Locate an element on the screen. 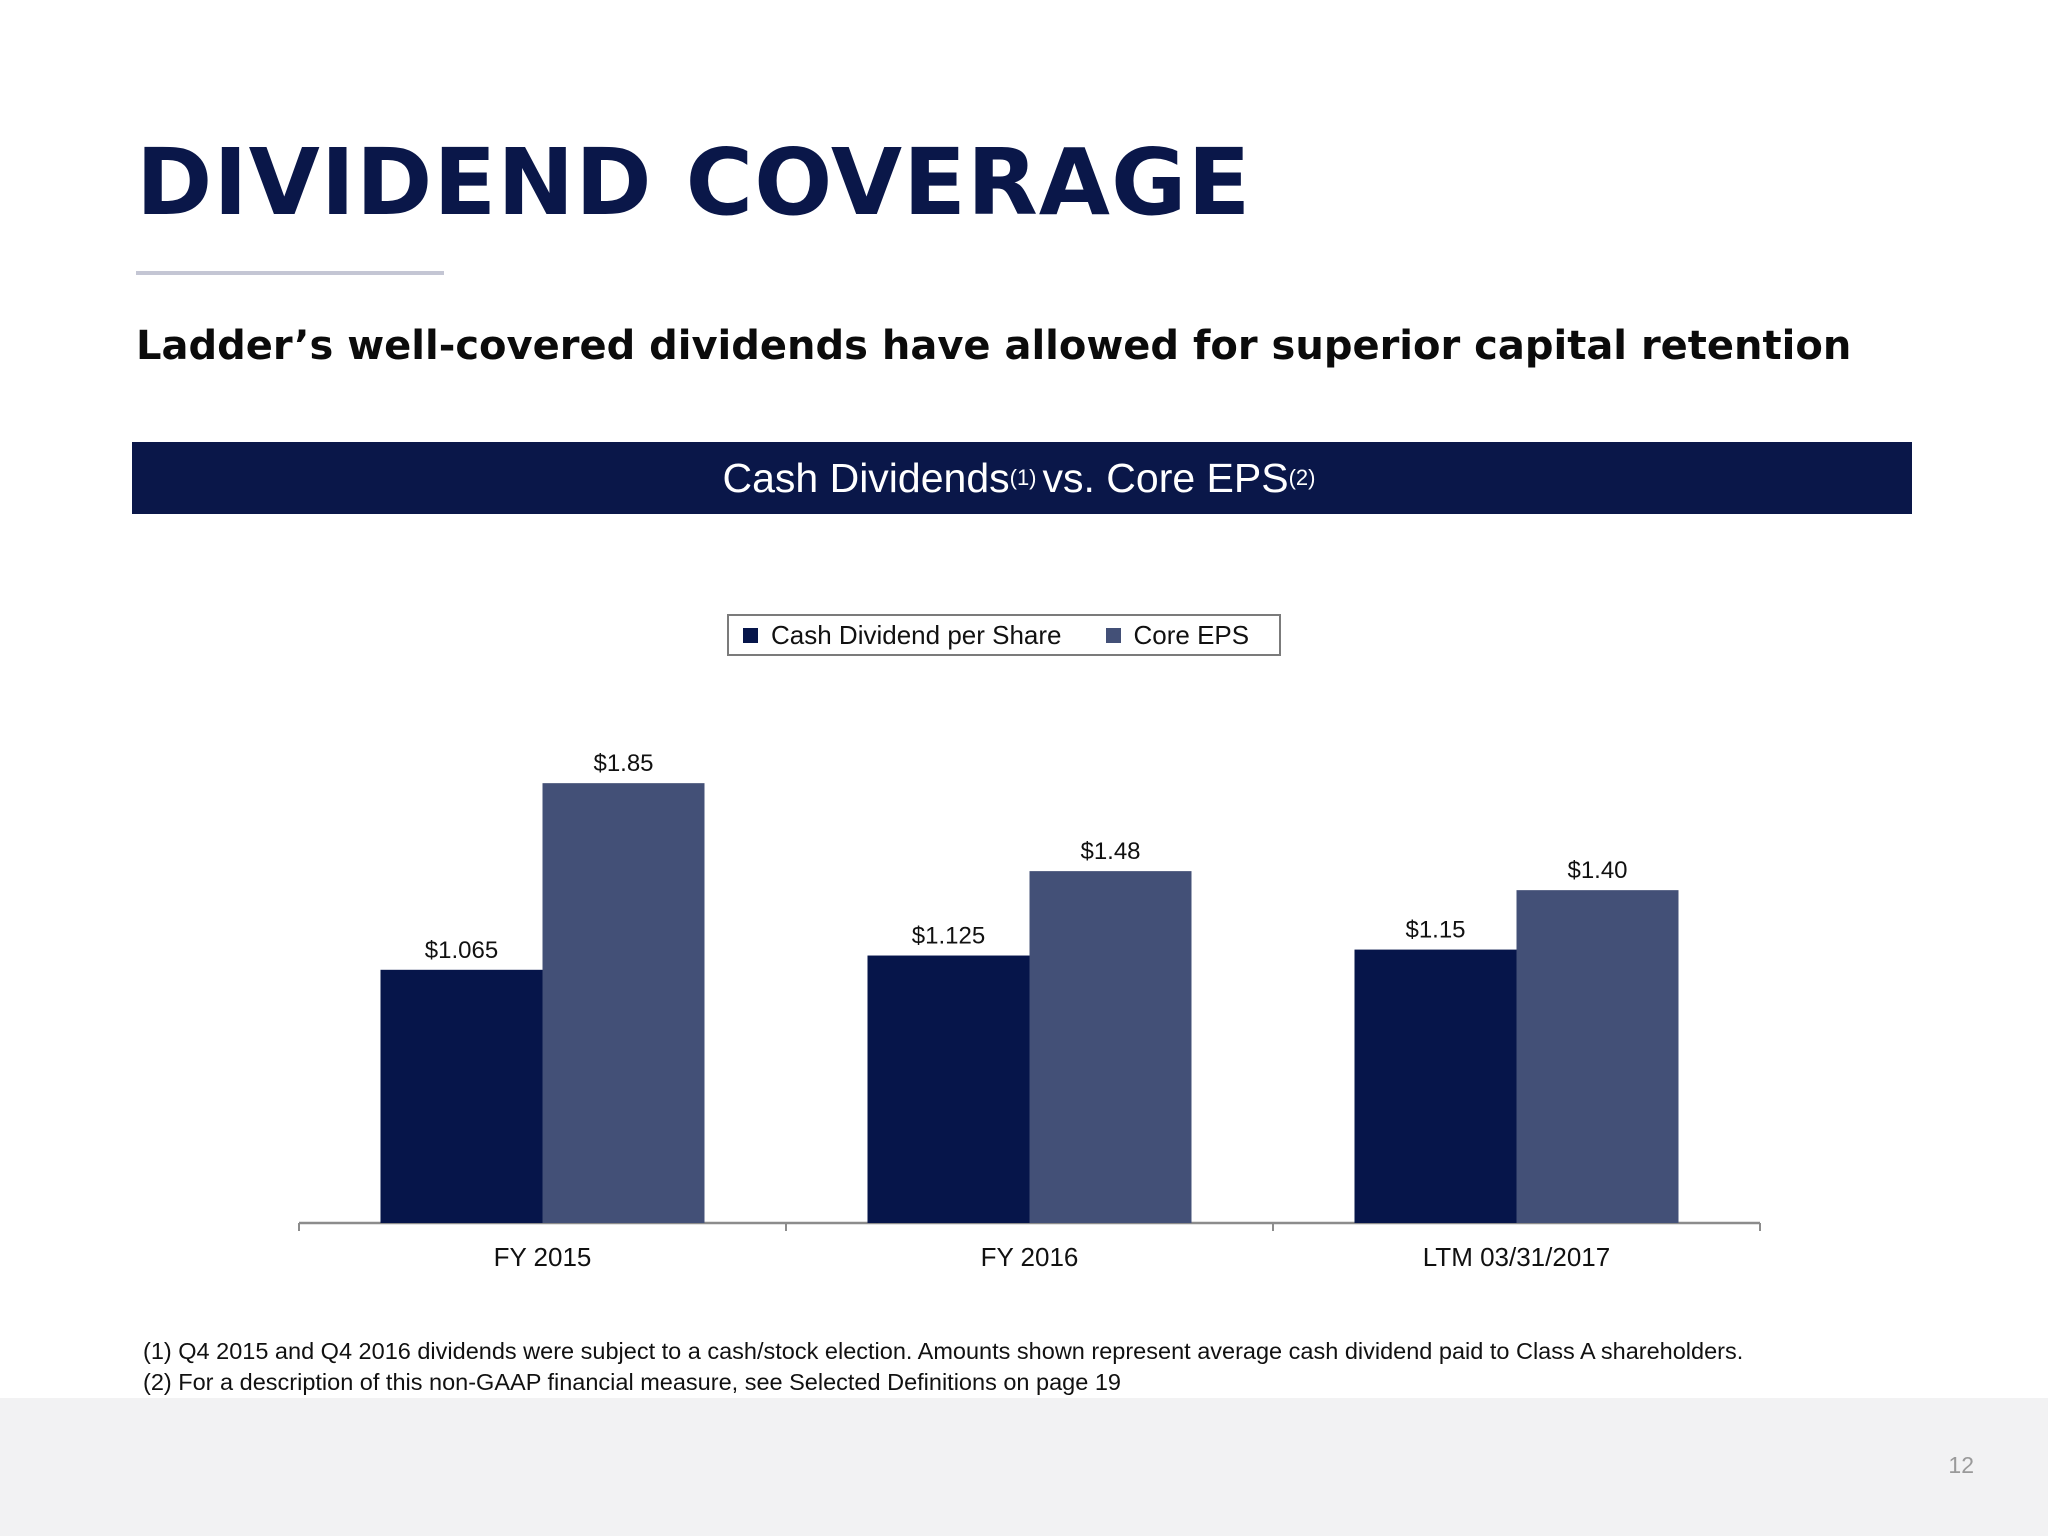  banner-footnote-ref-1: (1) is located at coordinates (1023, 477).